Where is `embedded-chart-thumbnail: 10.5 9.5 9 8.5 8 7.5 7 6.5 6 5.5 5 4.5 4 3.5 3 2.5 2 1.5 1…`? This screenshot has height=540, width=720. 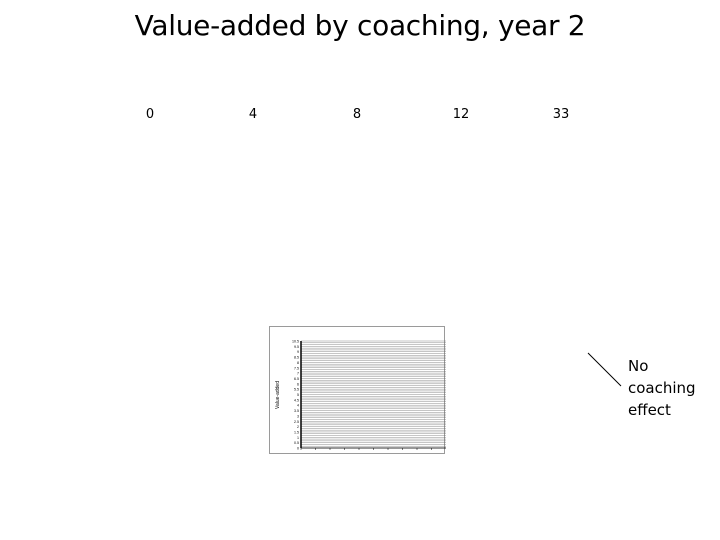 embedded-chart-thumbnail: 10.5 9.5 9 8.5 8 7.5 7 6.5 6 5.5 5 4.5 4 3.5 3 2.5 2 1.5 1… is located at coordinates (357, 390).